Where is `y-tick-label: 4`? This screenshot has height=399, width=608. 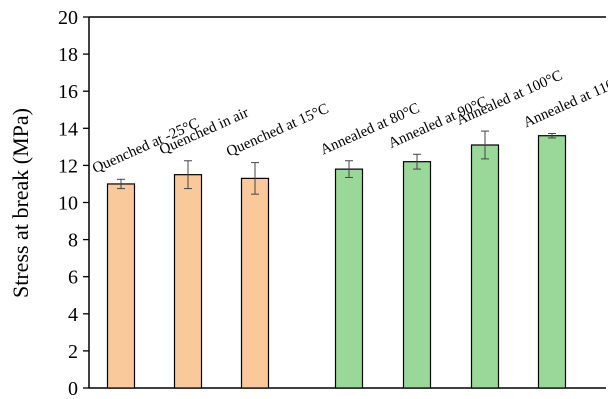 y-tick-label: 4 is located at coordinates (73, 315).